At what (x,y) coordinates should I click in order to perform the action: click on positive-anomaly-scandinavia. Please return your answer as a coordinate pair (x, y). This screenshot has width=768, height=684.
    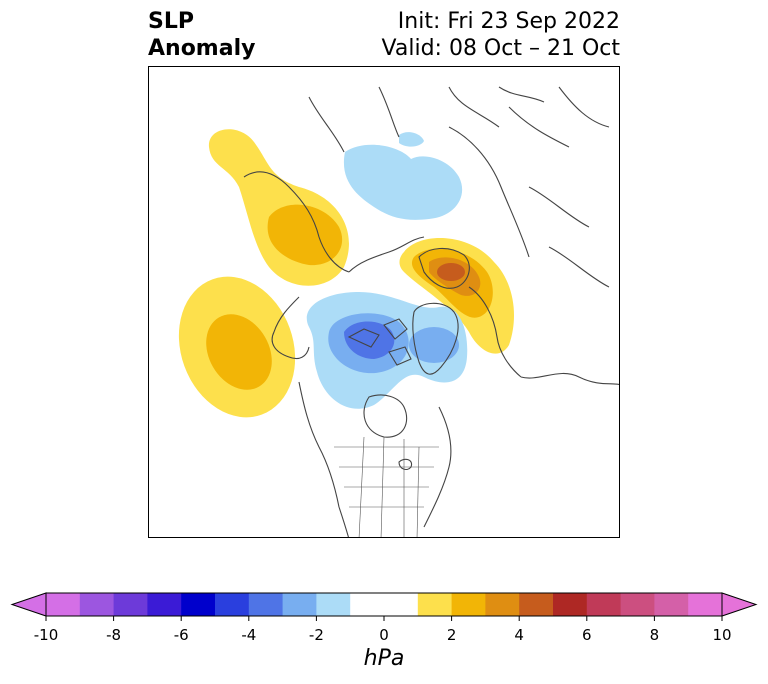
    Looking at the image, I should click on (456, 296).